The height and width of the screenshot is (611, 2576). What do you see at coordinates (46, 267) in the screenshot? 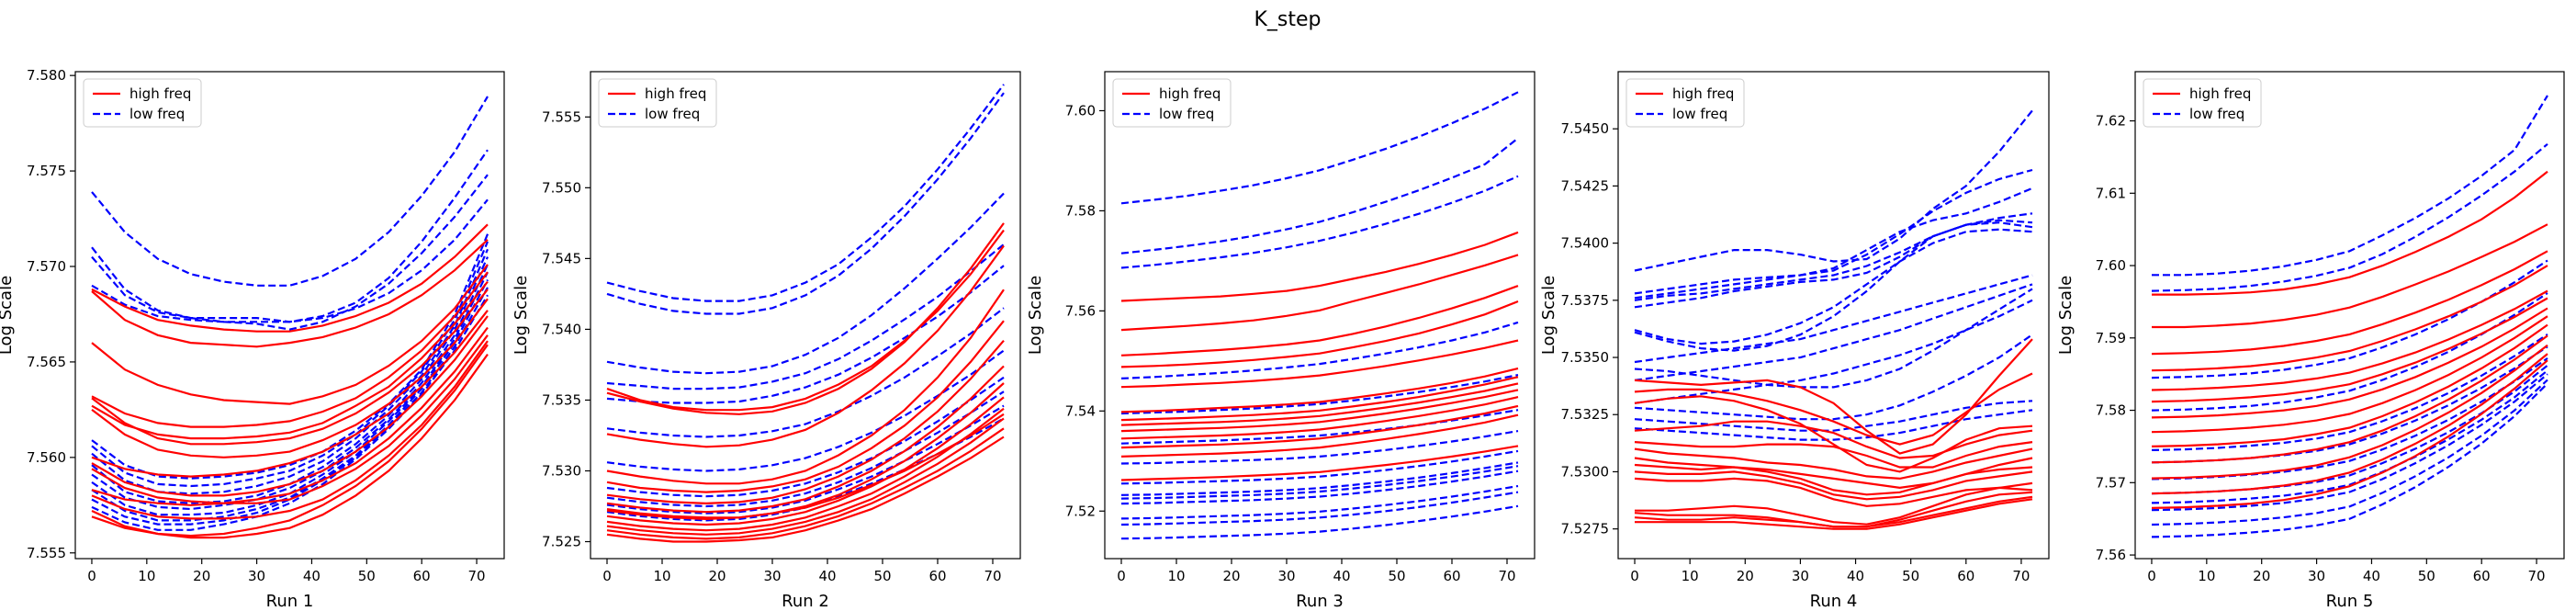
I see `y-tick-label: 7.570` at bounding box center [46, 267].